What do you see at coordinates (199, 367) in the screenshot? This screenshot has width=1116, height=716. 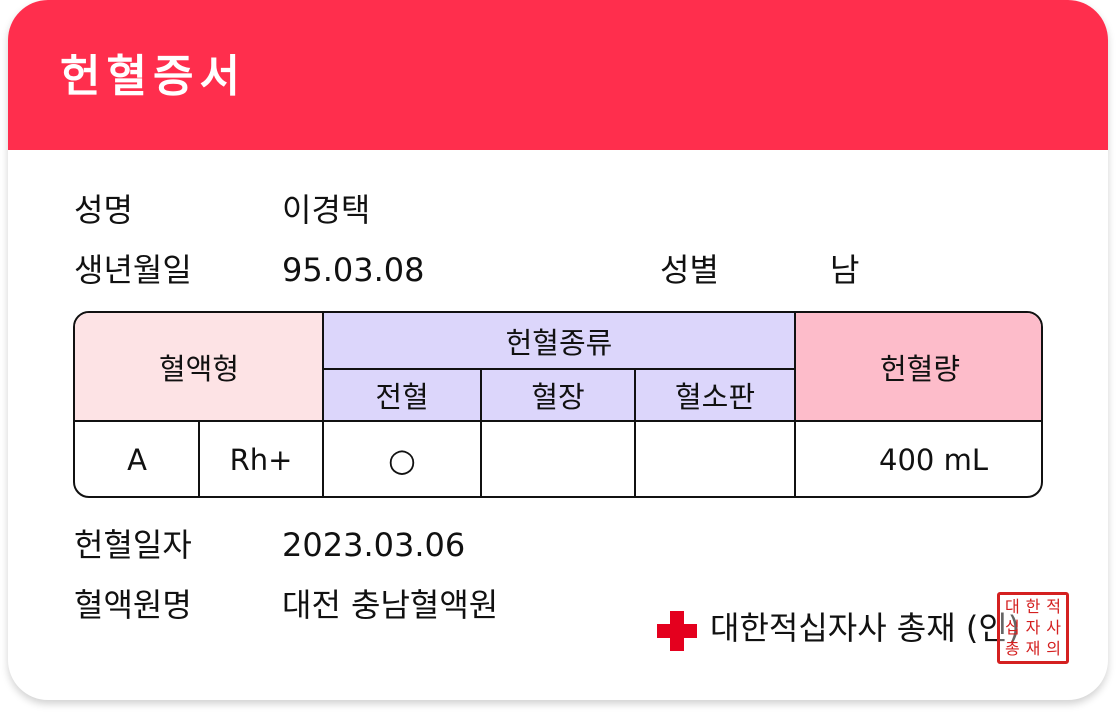 I see `blood-type-header: 혈액형` at bounding box center [199, 367].